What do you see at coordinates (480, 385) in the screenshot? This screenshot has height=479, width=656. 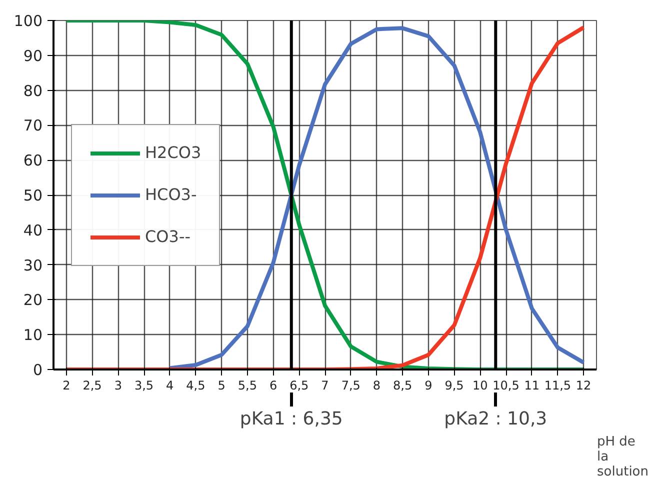 I see `x-tick-label: 10` at bounding box center [480, 385].